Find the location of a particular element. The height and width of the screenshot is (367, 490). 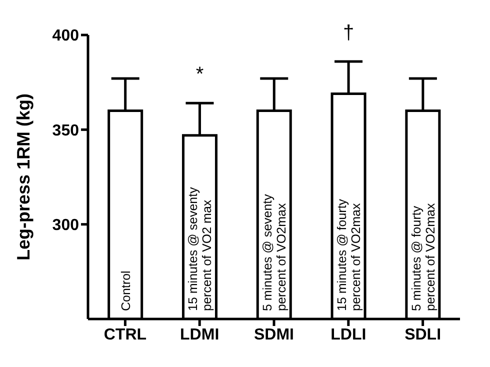

x-tick-label: SDMI is located at coordinates (274, 335).